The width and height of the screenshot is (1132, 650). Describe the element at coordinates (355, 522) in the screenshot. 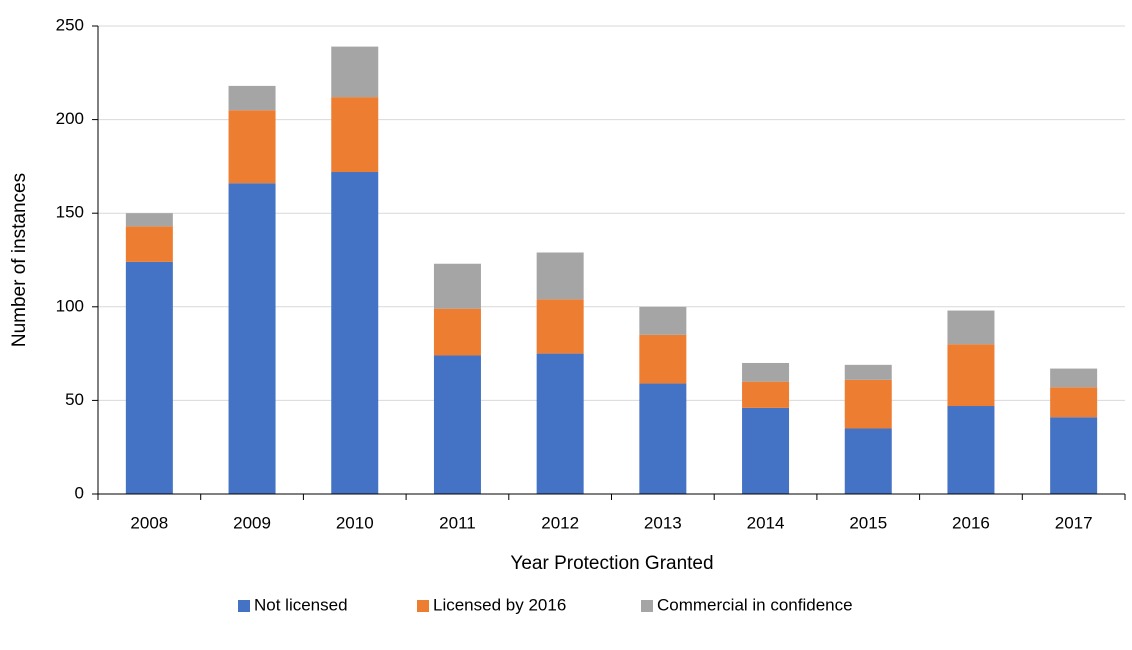

I see `x-tick-label: 2010` at that location.